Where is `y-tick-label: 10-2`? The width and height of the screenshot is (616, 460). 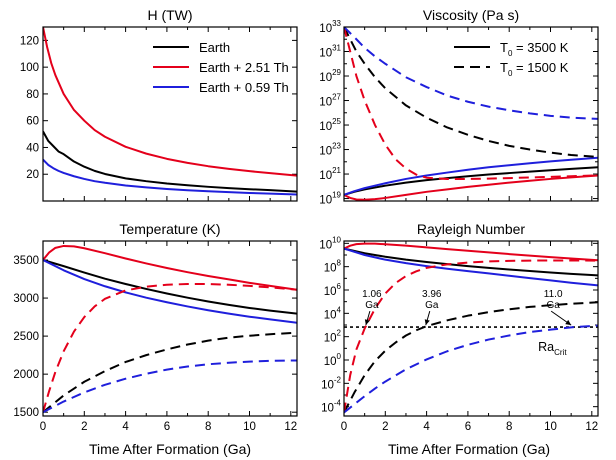
y-tick-label: 10-2 is located at coordinates (331, 383).